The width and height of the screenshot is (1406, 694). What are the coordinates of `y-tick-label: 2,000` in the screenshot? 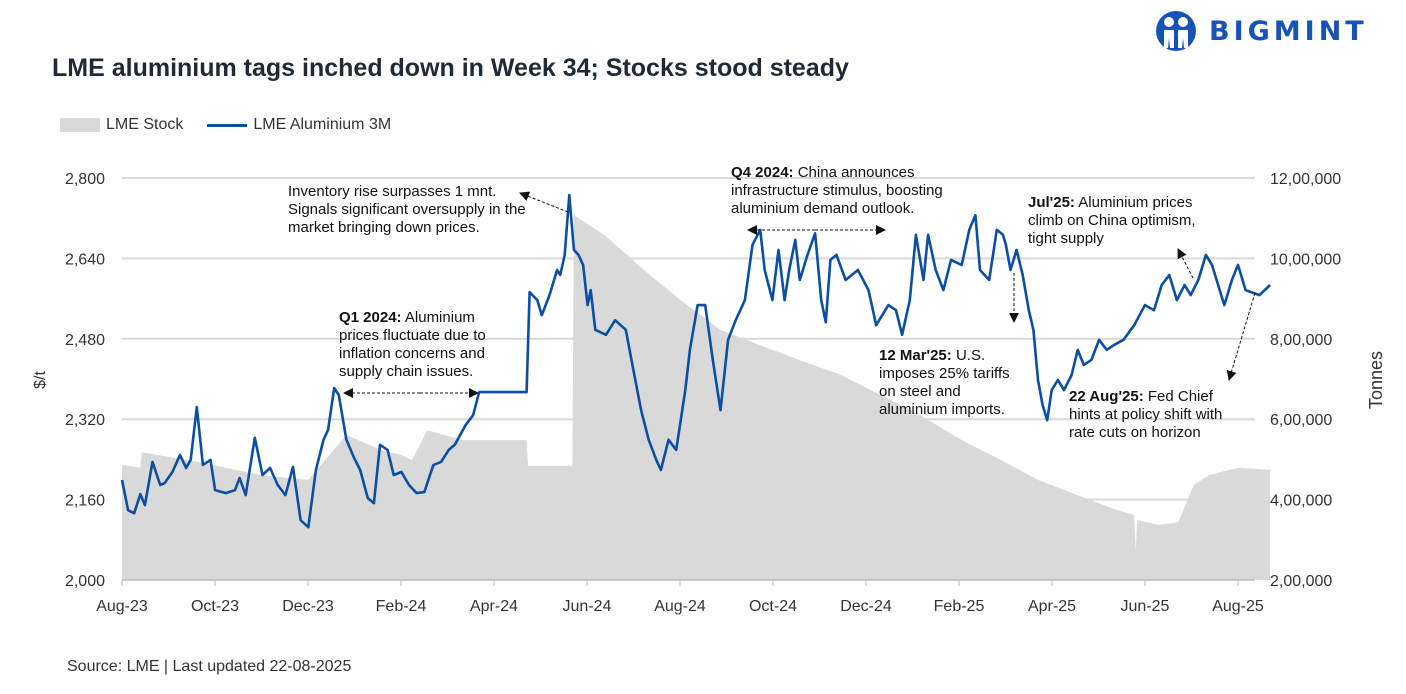 It's located at (85, 581).